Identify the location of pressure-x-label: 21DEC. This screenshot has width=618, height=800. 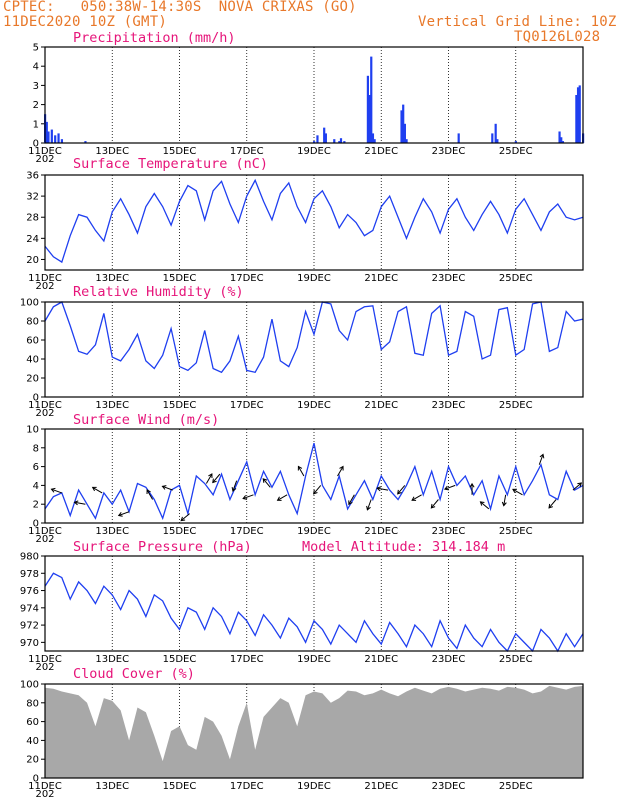
(381, 659).